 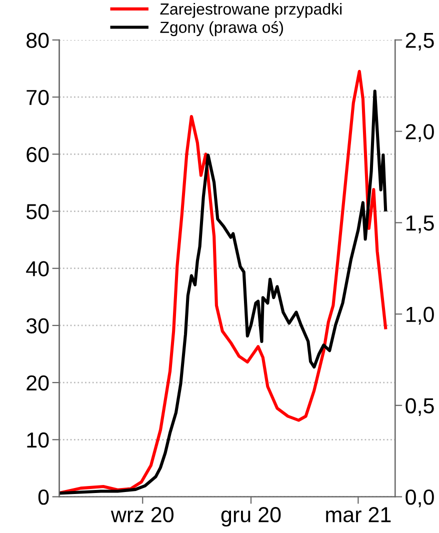 I want to click on y2-tick-label: 0,5, so click(x=420, y=407).